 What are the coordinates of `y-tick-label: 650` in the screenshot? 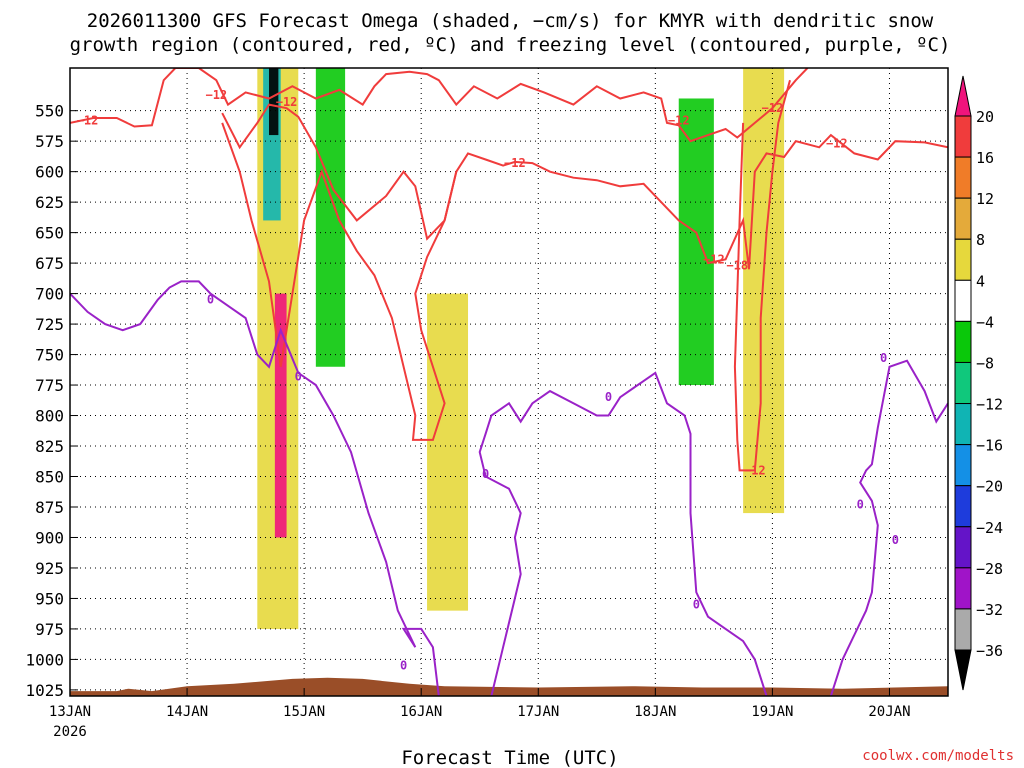 It's located at (49, 233).